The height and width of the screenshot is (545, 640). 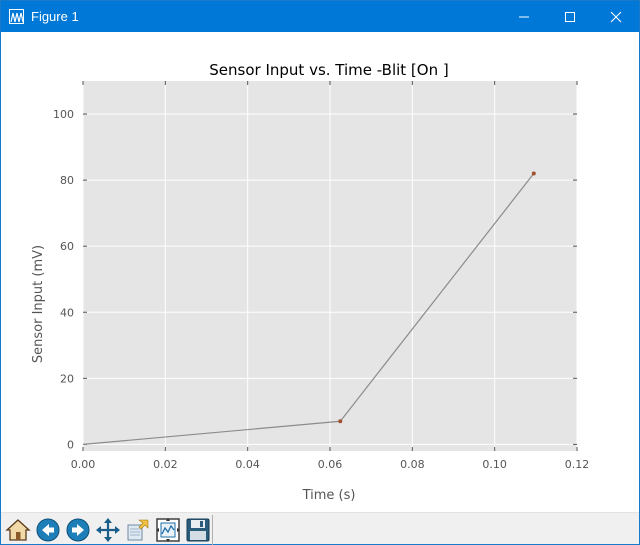 What do you see at coordinates (328, 70) in the screenshot?
I see `chart-title: Sensor Input vs. Time -Blit [On ]` at bounding box center [328, 70].